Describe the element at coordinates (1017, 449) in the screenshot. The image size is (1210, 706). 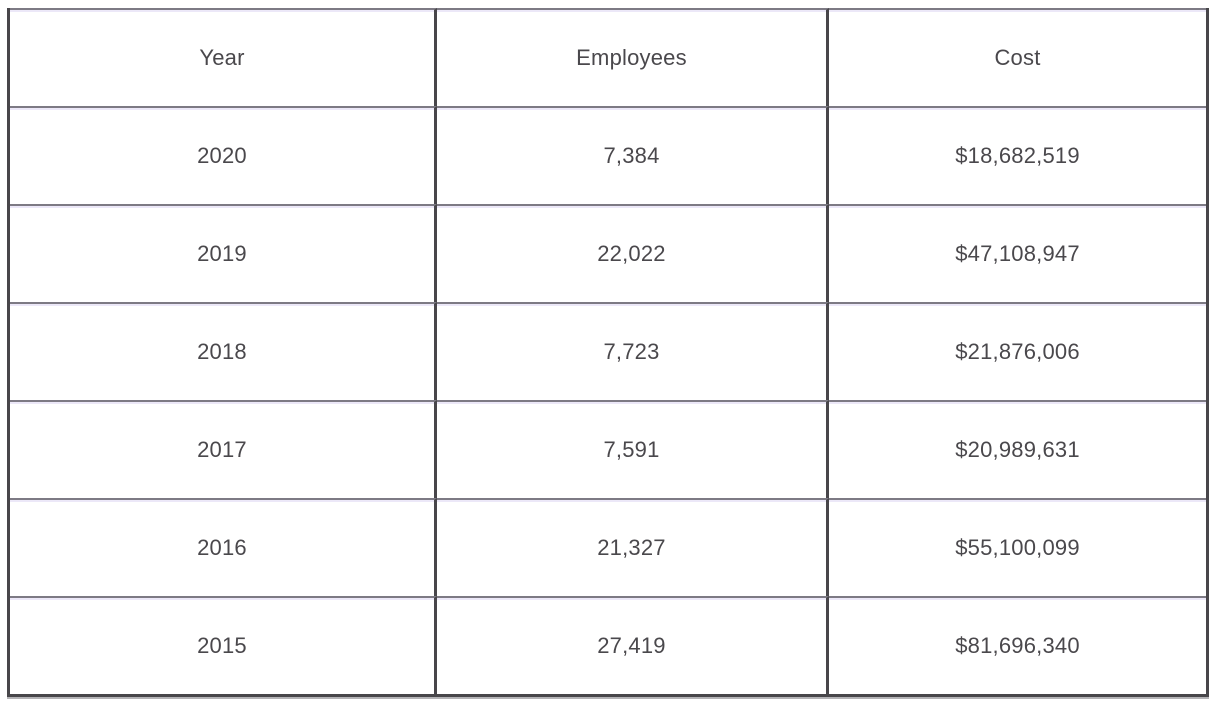
I see `cell-cost: $20,989,631` at that location.